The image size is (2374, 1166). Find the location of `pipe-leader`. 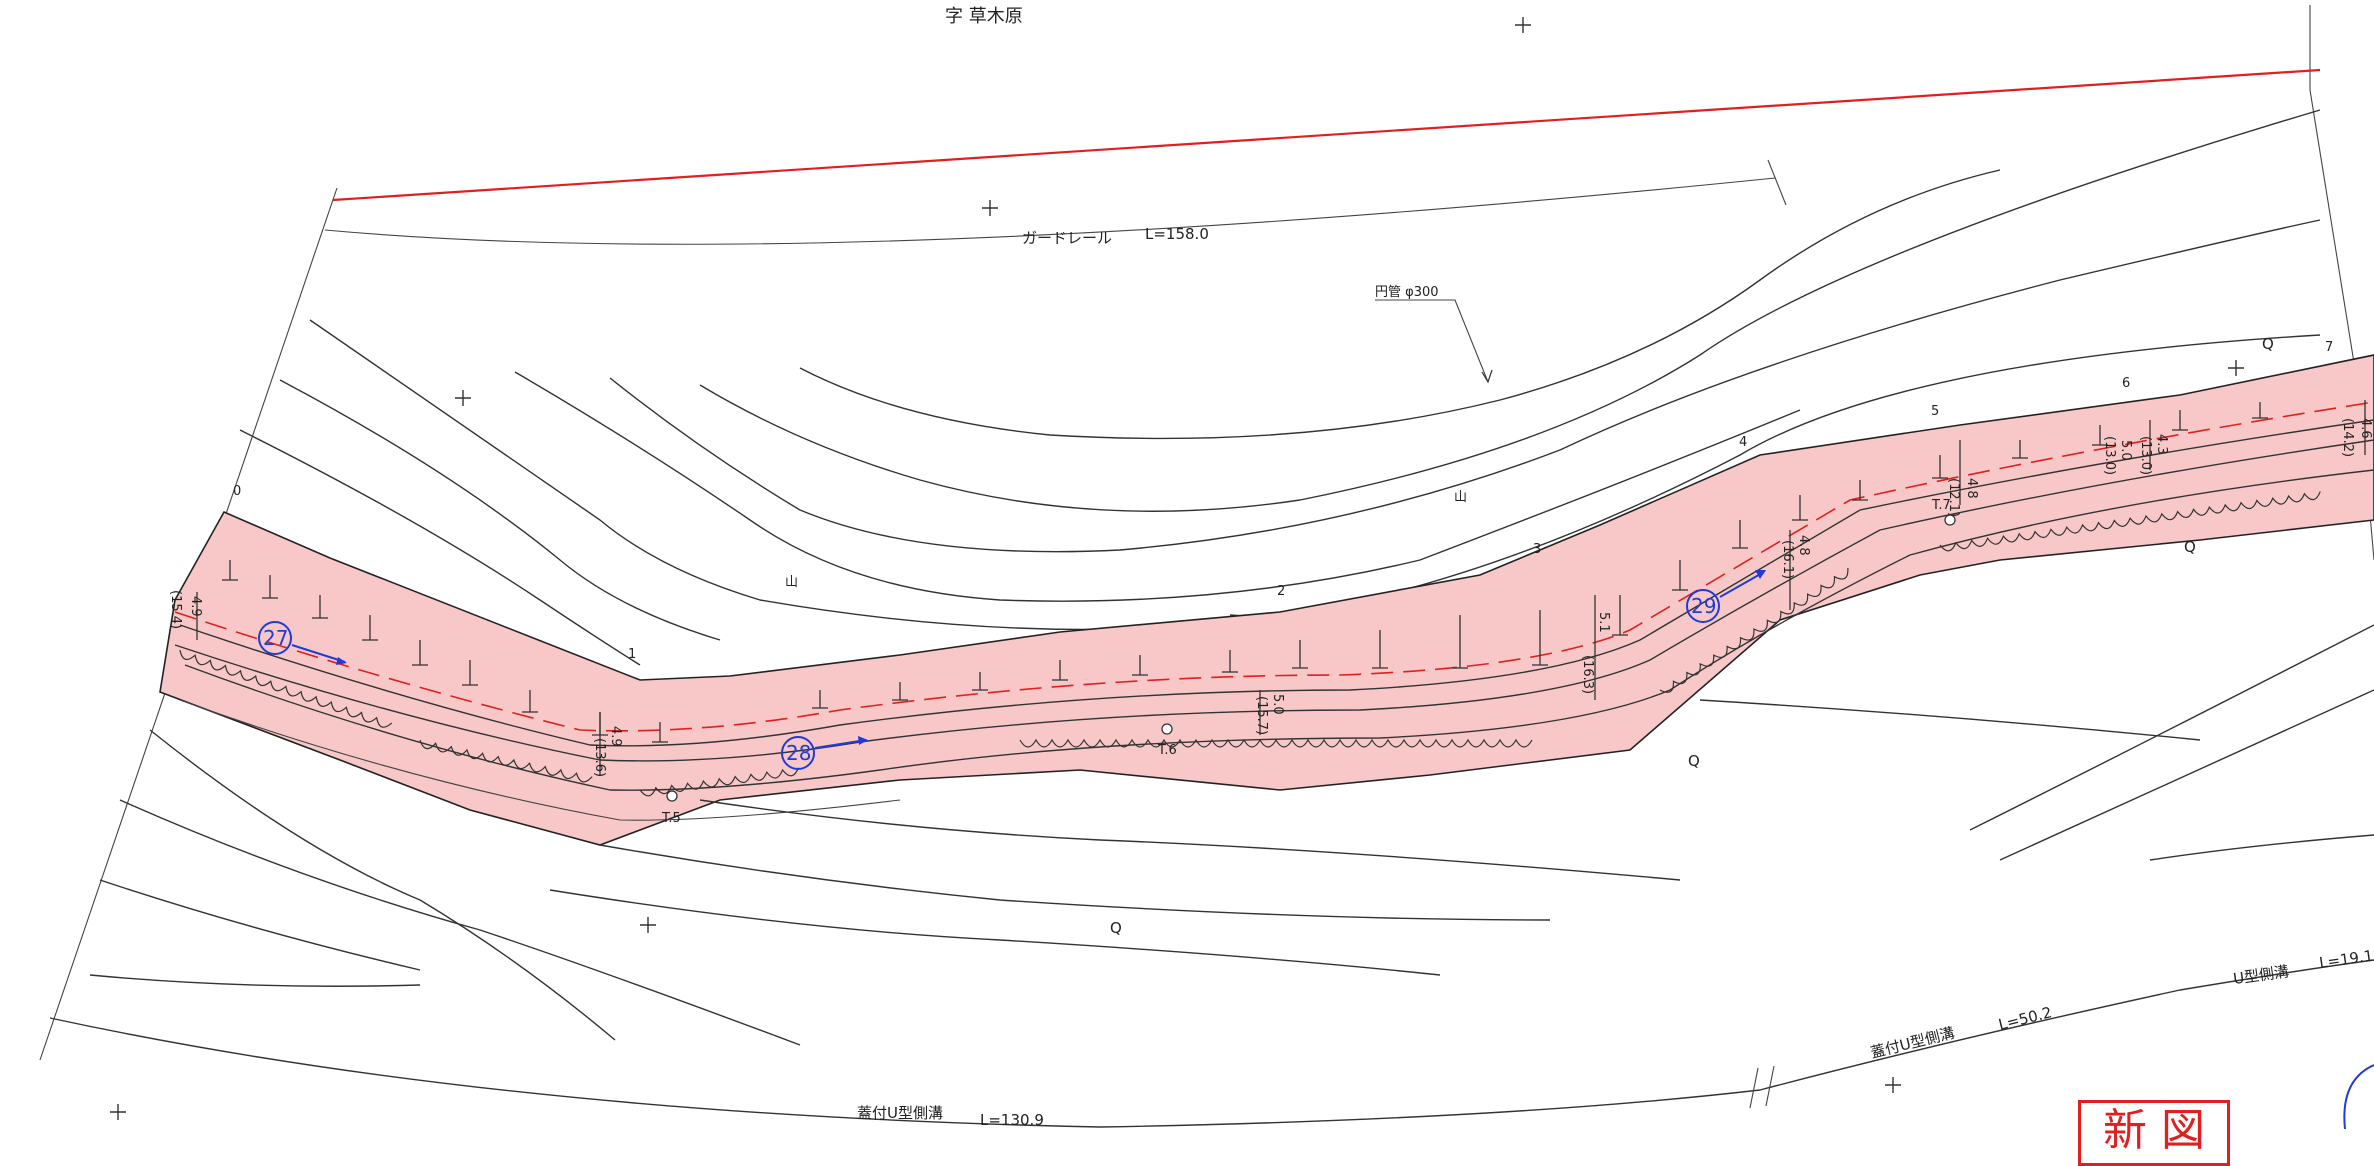

pipe-leader is located at coordinates (1432, 341).